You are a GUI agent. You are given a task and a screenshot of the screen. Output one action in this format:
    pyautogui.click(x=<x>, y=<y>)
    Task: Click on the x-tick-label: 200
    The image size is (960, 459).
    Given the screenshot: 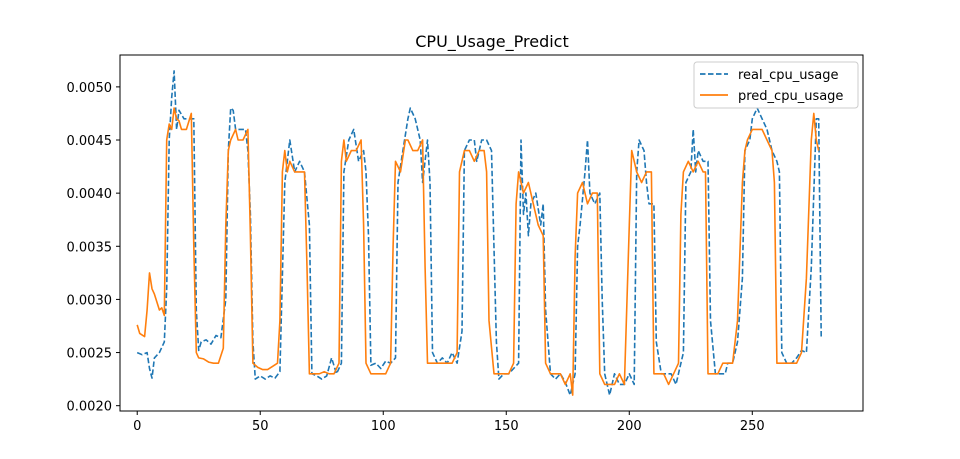 What is the action you would take?
    pyautogui.click(x=629, y=426)
    